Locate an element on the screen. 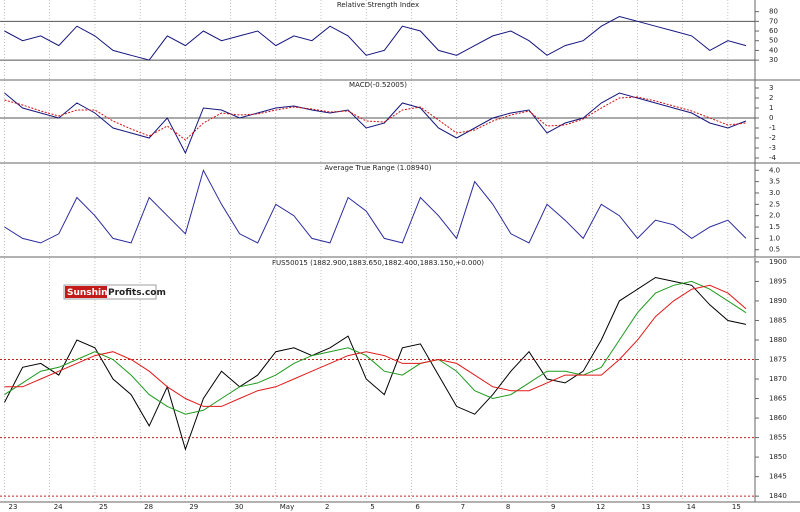 Image resolution: width=800 pixels, height=512 pixels. x-tick-label: 25 is located at coordinates (103, 507).